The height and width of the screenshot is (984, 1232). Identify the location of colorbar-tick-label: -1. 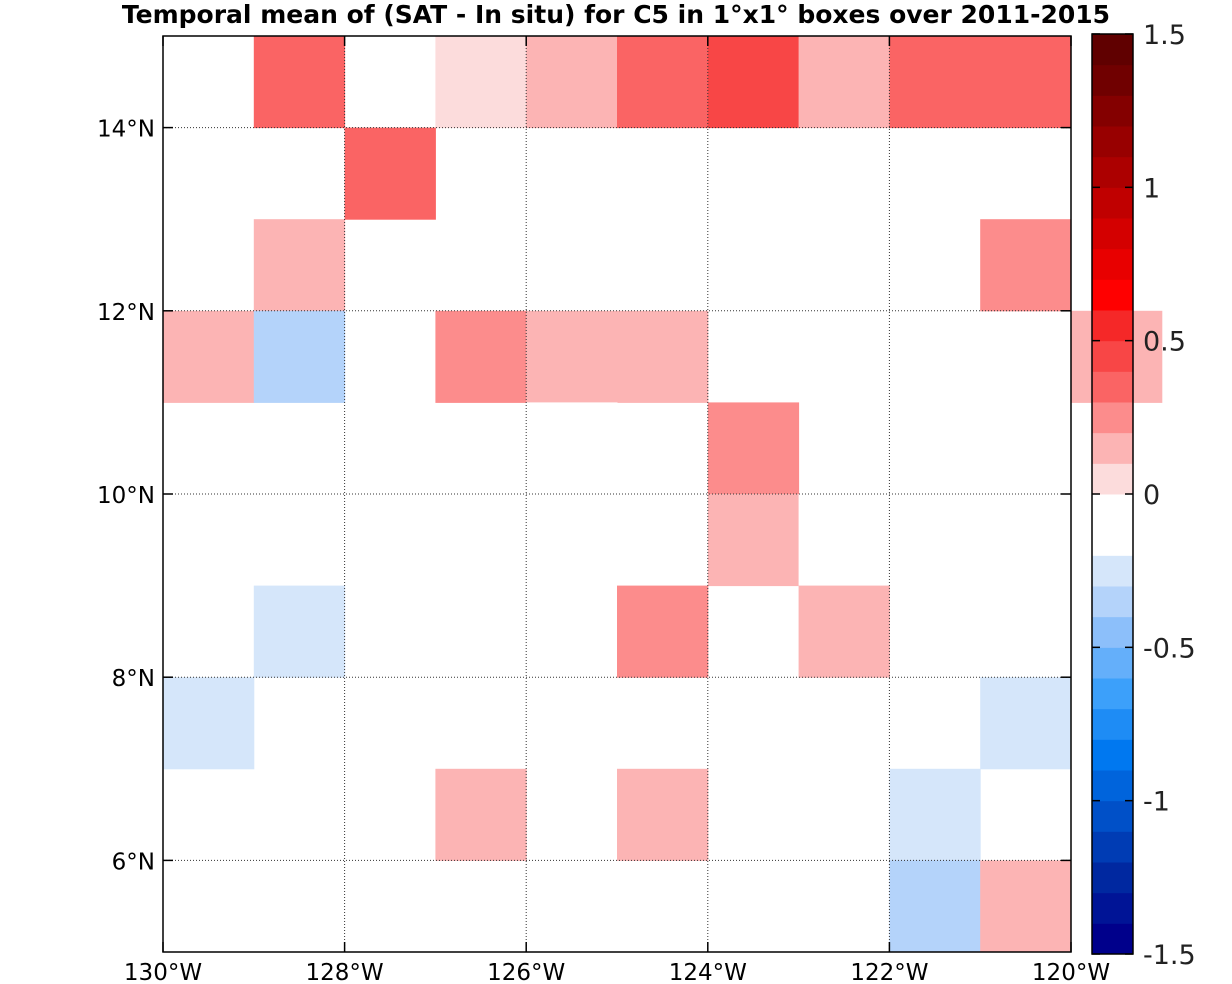
(1156, 802).